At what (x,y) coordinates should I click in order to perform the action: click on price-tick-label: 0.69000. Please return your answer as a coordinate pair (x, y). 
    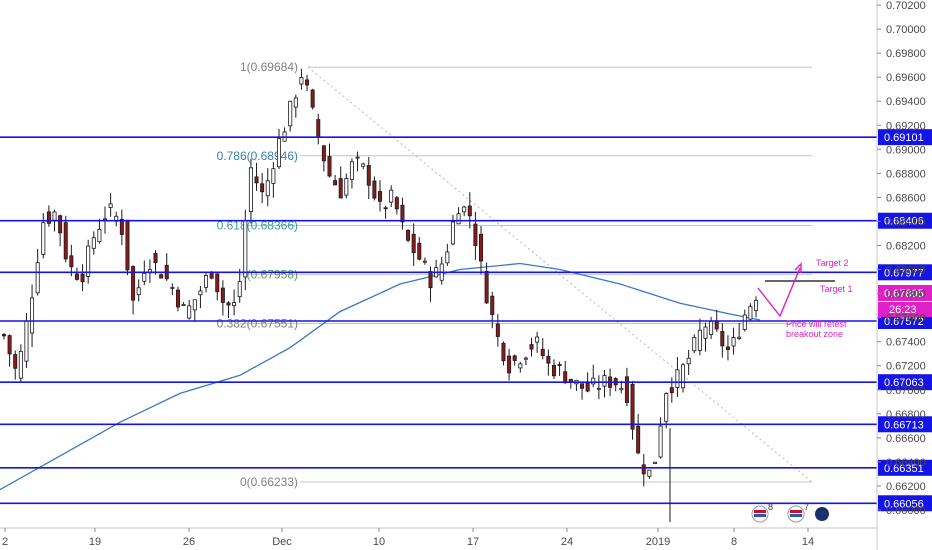
    Looking at the image, I should click on (906, 150).